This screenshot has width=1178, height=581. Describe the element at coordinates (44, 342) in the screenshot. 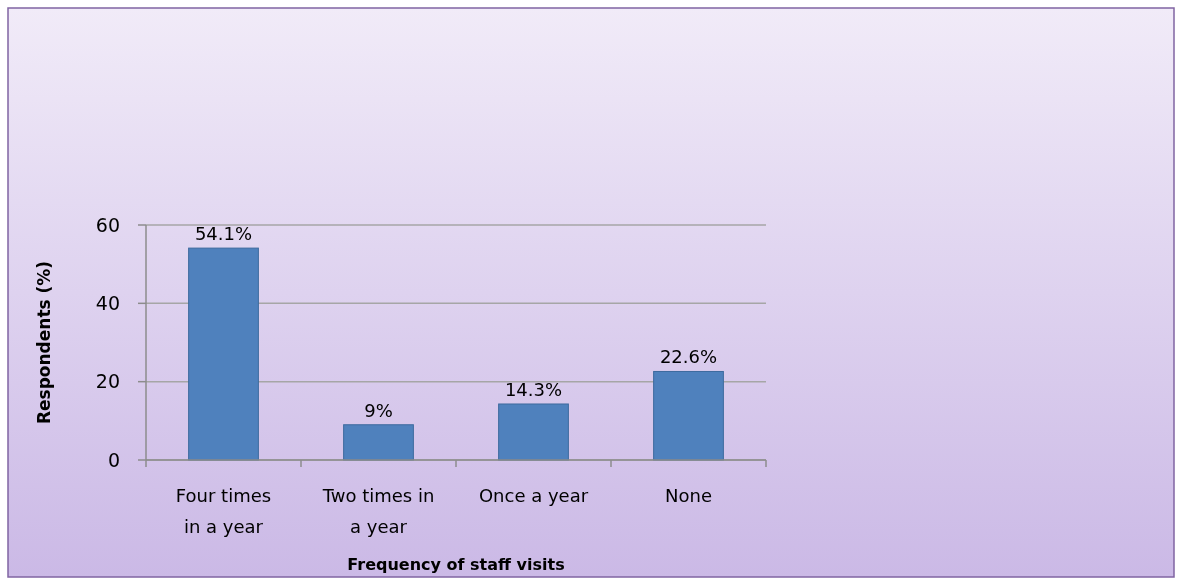

I see `y-axis-title: Respondents (%)` at that location.